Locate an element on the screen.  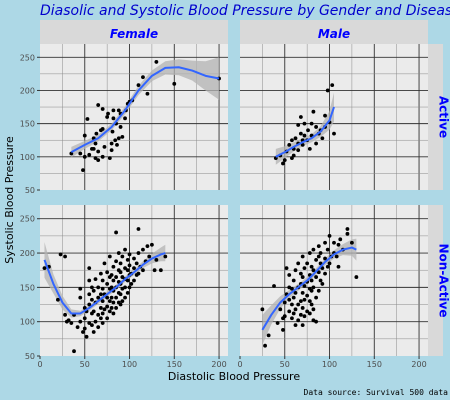
smooth-line is located at coordinates (145, 110).